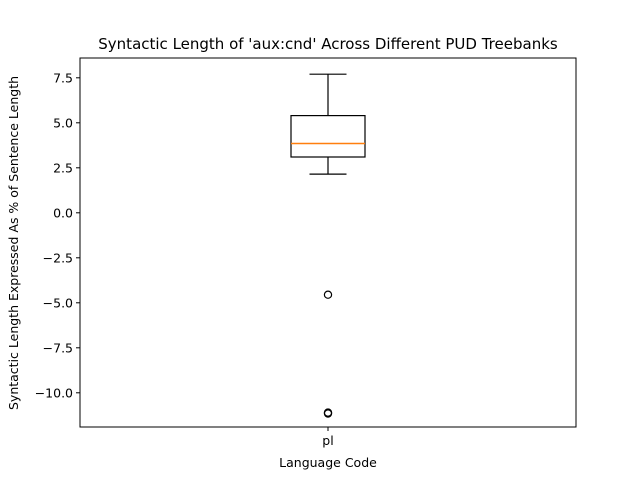 The width and height of the screenshot is (640, 480). I want to click on y-tick-label: 5.0, so click(63, 122).